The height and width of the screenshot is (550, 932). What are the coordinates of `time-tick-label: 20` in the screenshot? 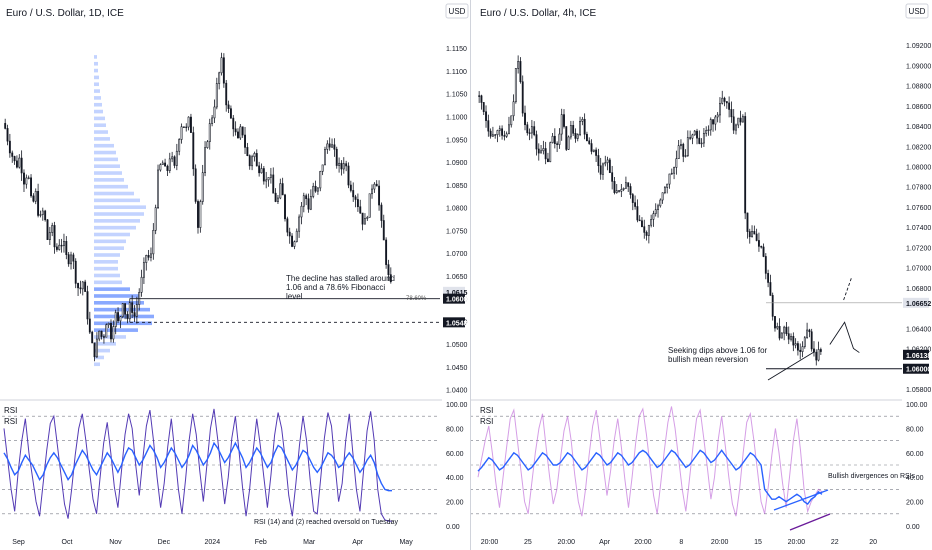 It's located at (873, 542).